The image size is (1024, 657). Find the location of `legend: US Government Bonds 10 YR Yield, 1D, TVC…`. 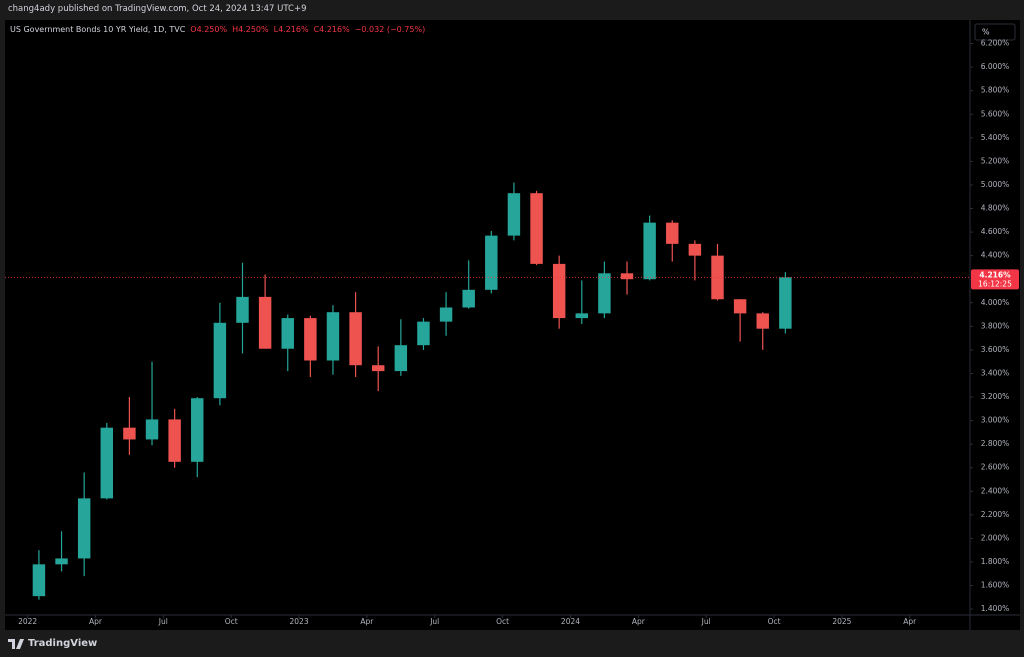

legend: US Government Bonds 10 YR Yield, 1D, TVC… is located at coordinates (217, 29).